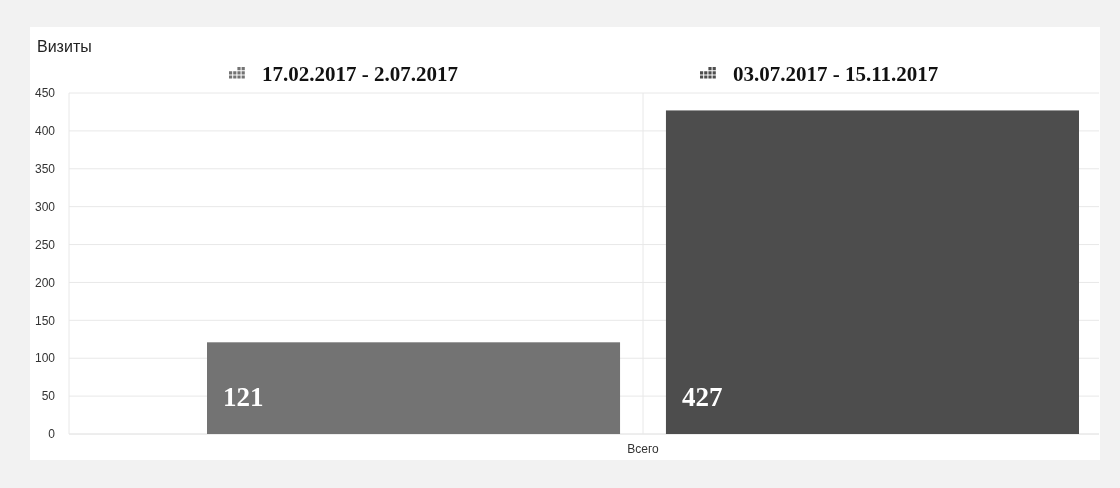 The height and width of the screenshot is (488, 1120). I want to click on y-tick-label: 0, so click(52, 434).